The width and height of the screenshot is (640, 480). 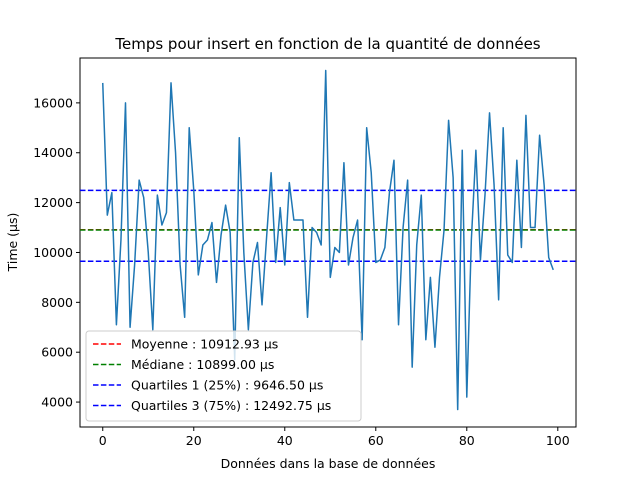 I want to click on y-tick-label: 14000, so click(x=53, y=152).